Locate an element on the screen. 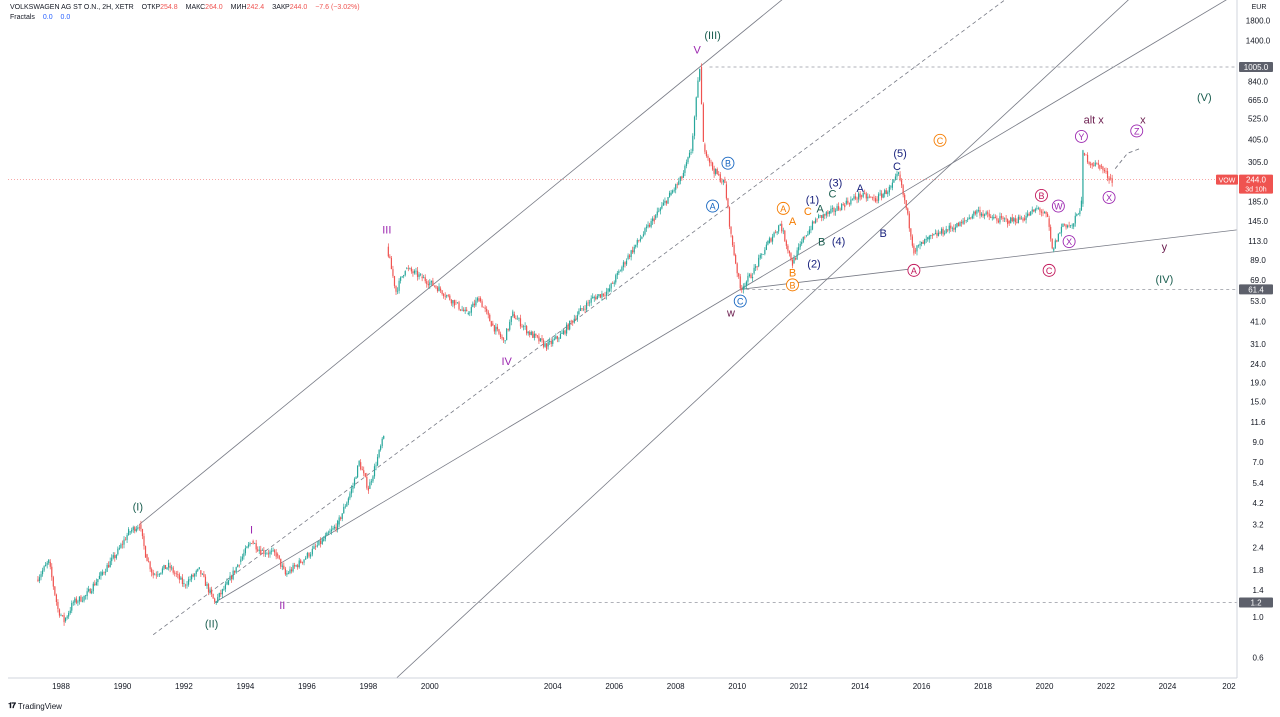  wave-label-text: X is located at coordinates (1109, 198).